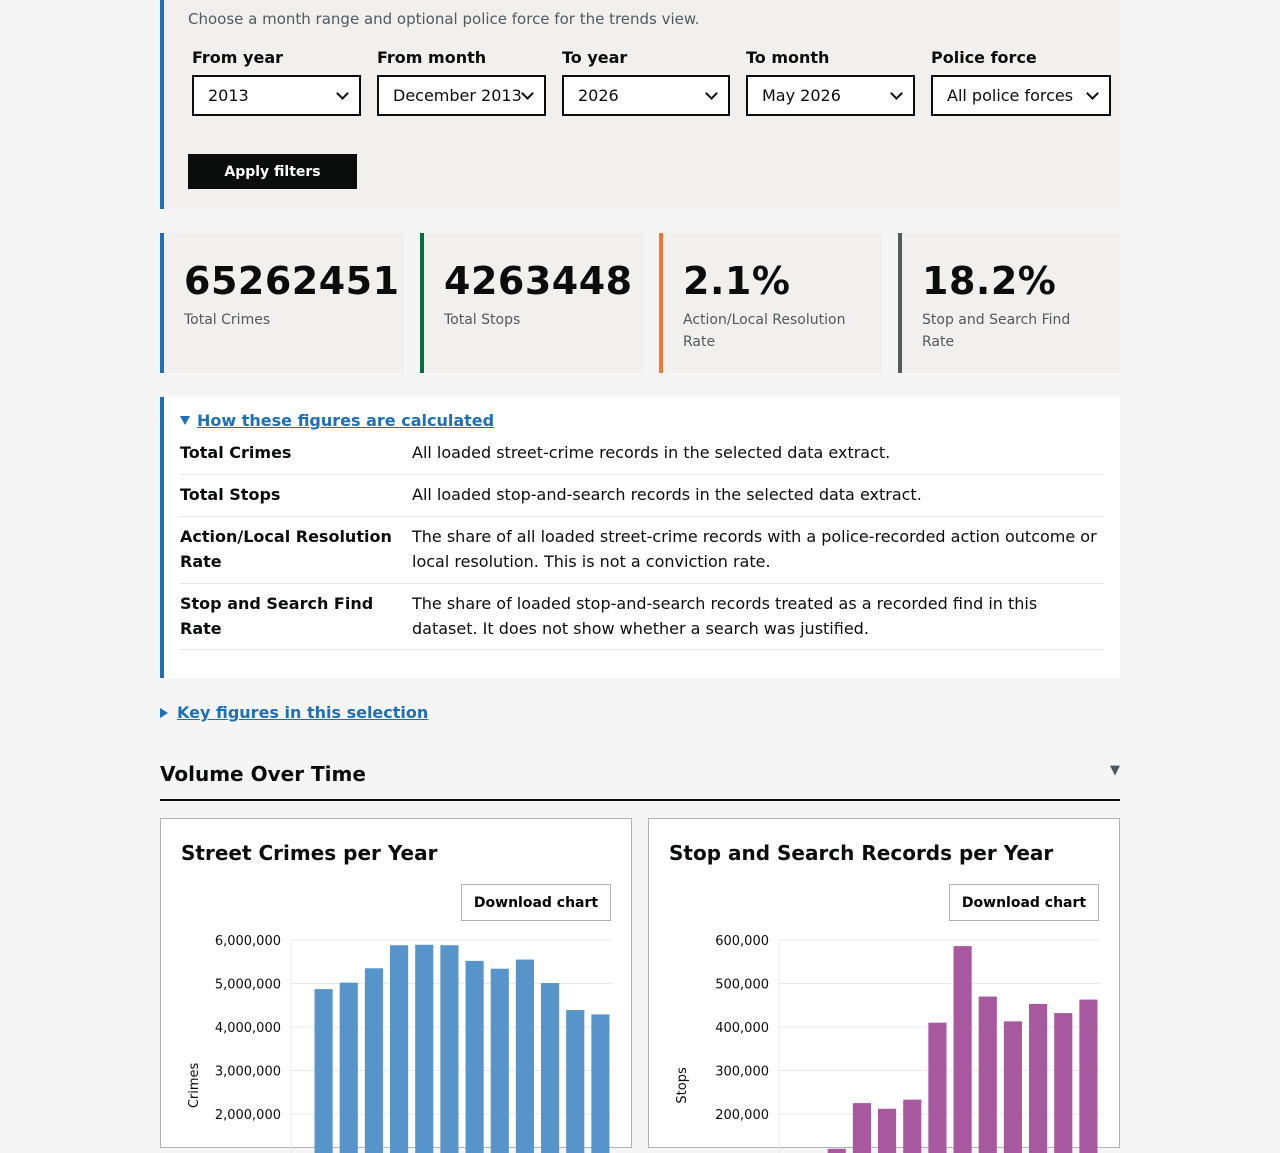 The image size is (1280, 1153). I want to click on triangle-right-icon, so click(164, 712).